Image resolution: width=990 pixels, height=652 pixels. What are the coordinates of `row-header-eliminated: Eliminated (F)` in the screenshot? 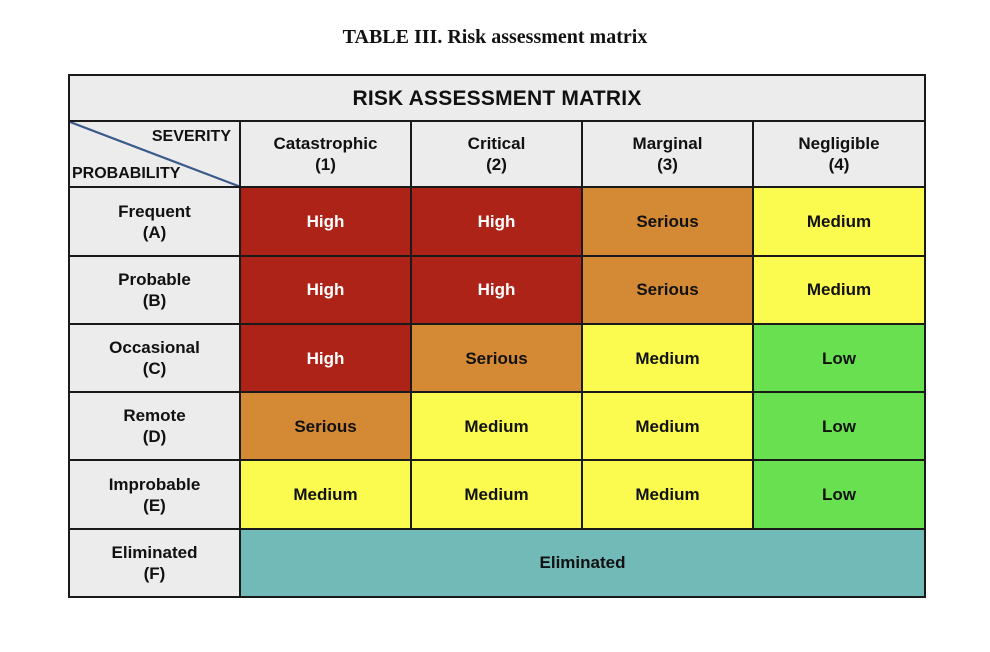 It's located at (154, 563).